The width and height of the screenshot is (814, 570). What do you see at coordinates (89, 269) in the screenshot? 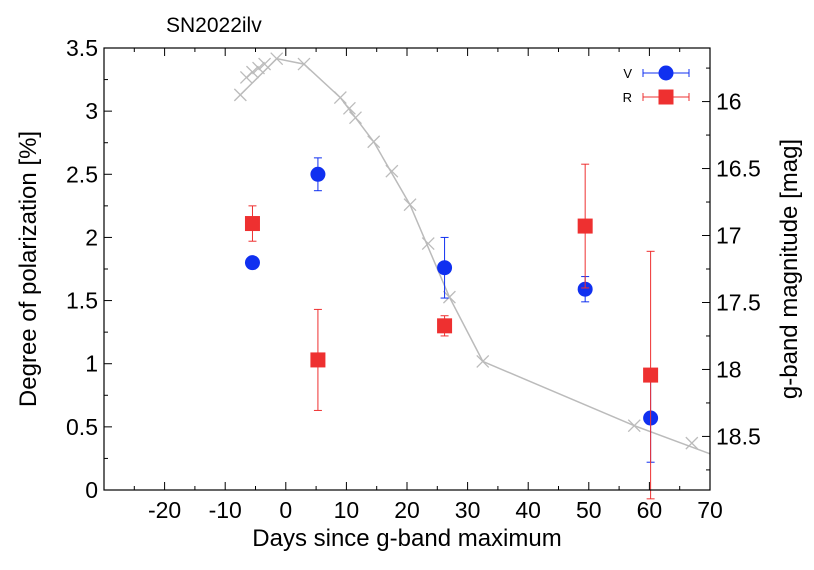
I see `y-axis-left: 0 0.5 1 1.5 2 2.5 3 3.5` at bounding box center [89, 269].